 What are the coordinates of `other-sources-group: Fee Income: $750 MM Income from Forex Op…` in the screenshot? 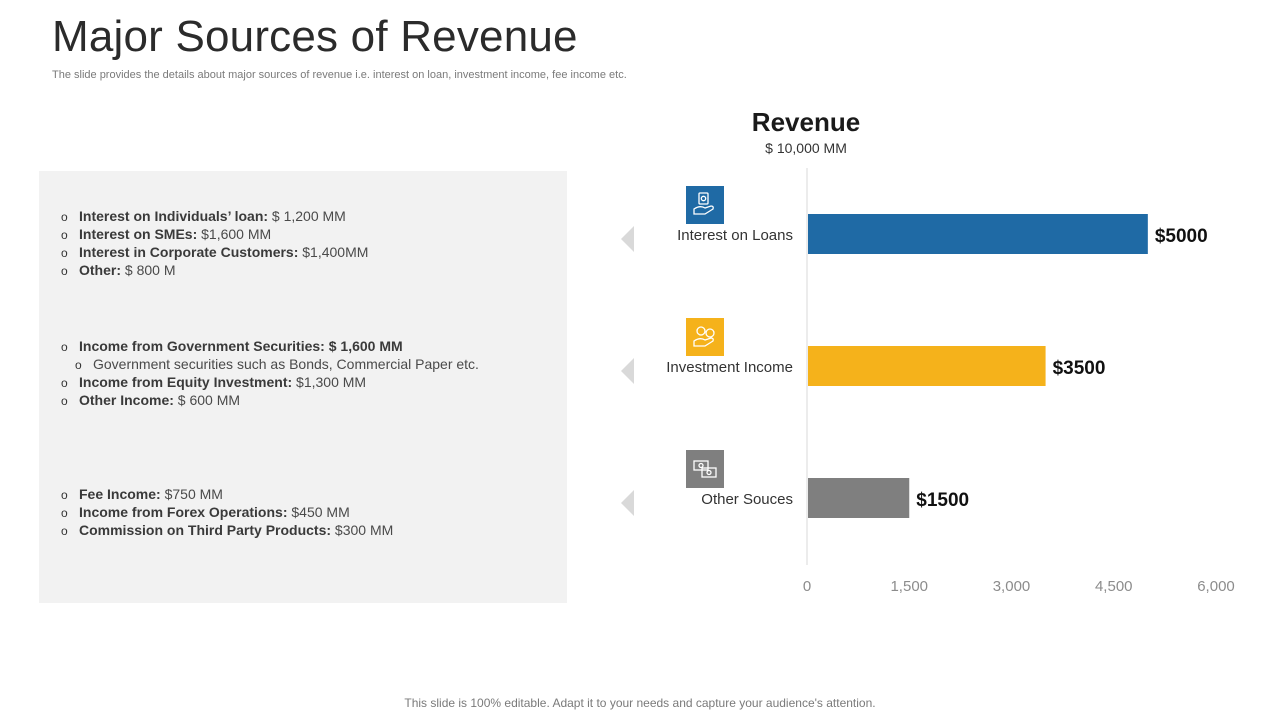 It's located at (309, 512).